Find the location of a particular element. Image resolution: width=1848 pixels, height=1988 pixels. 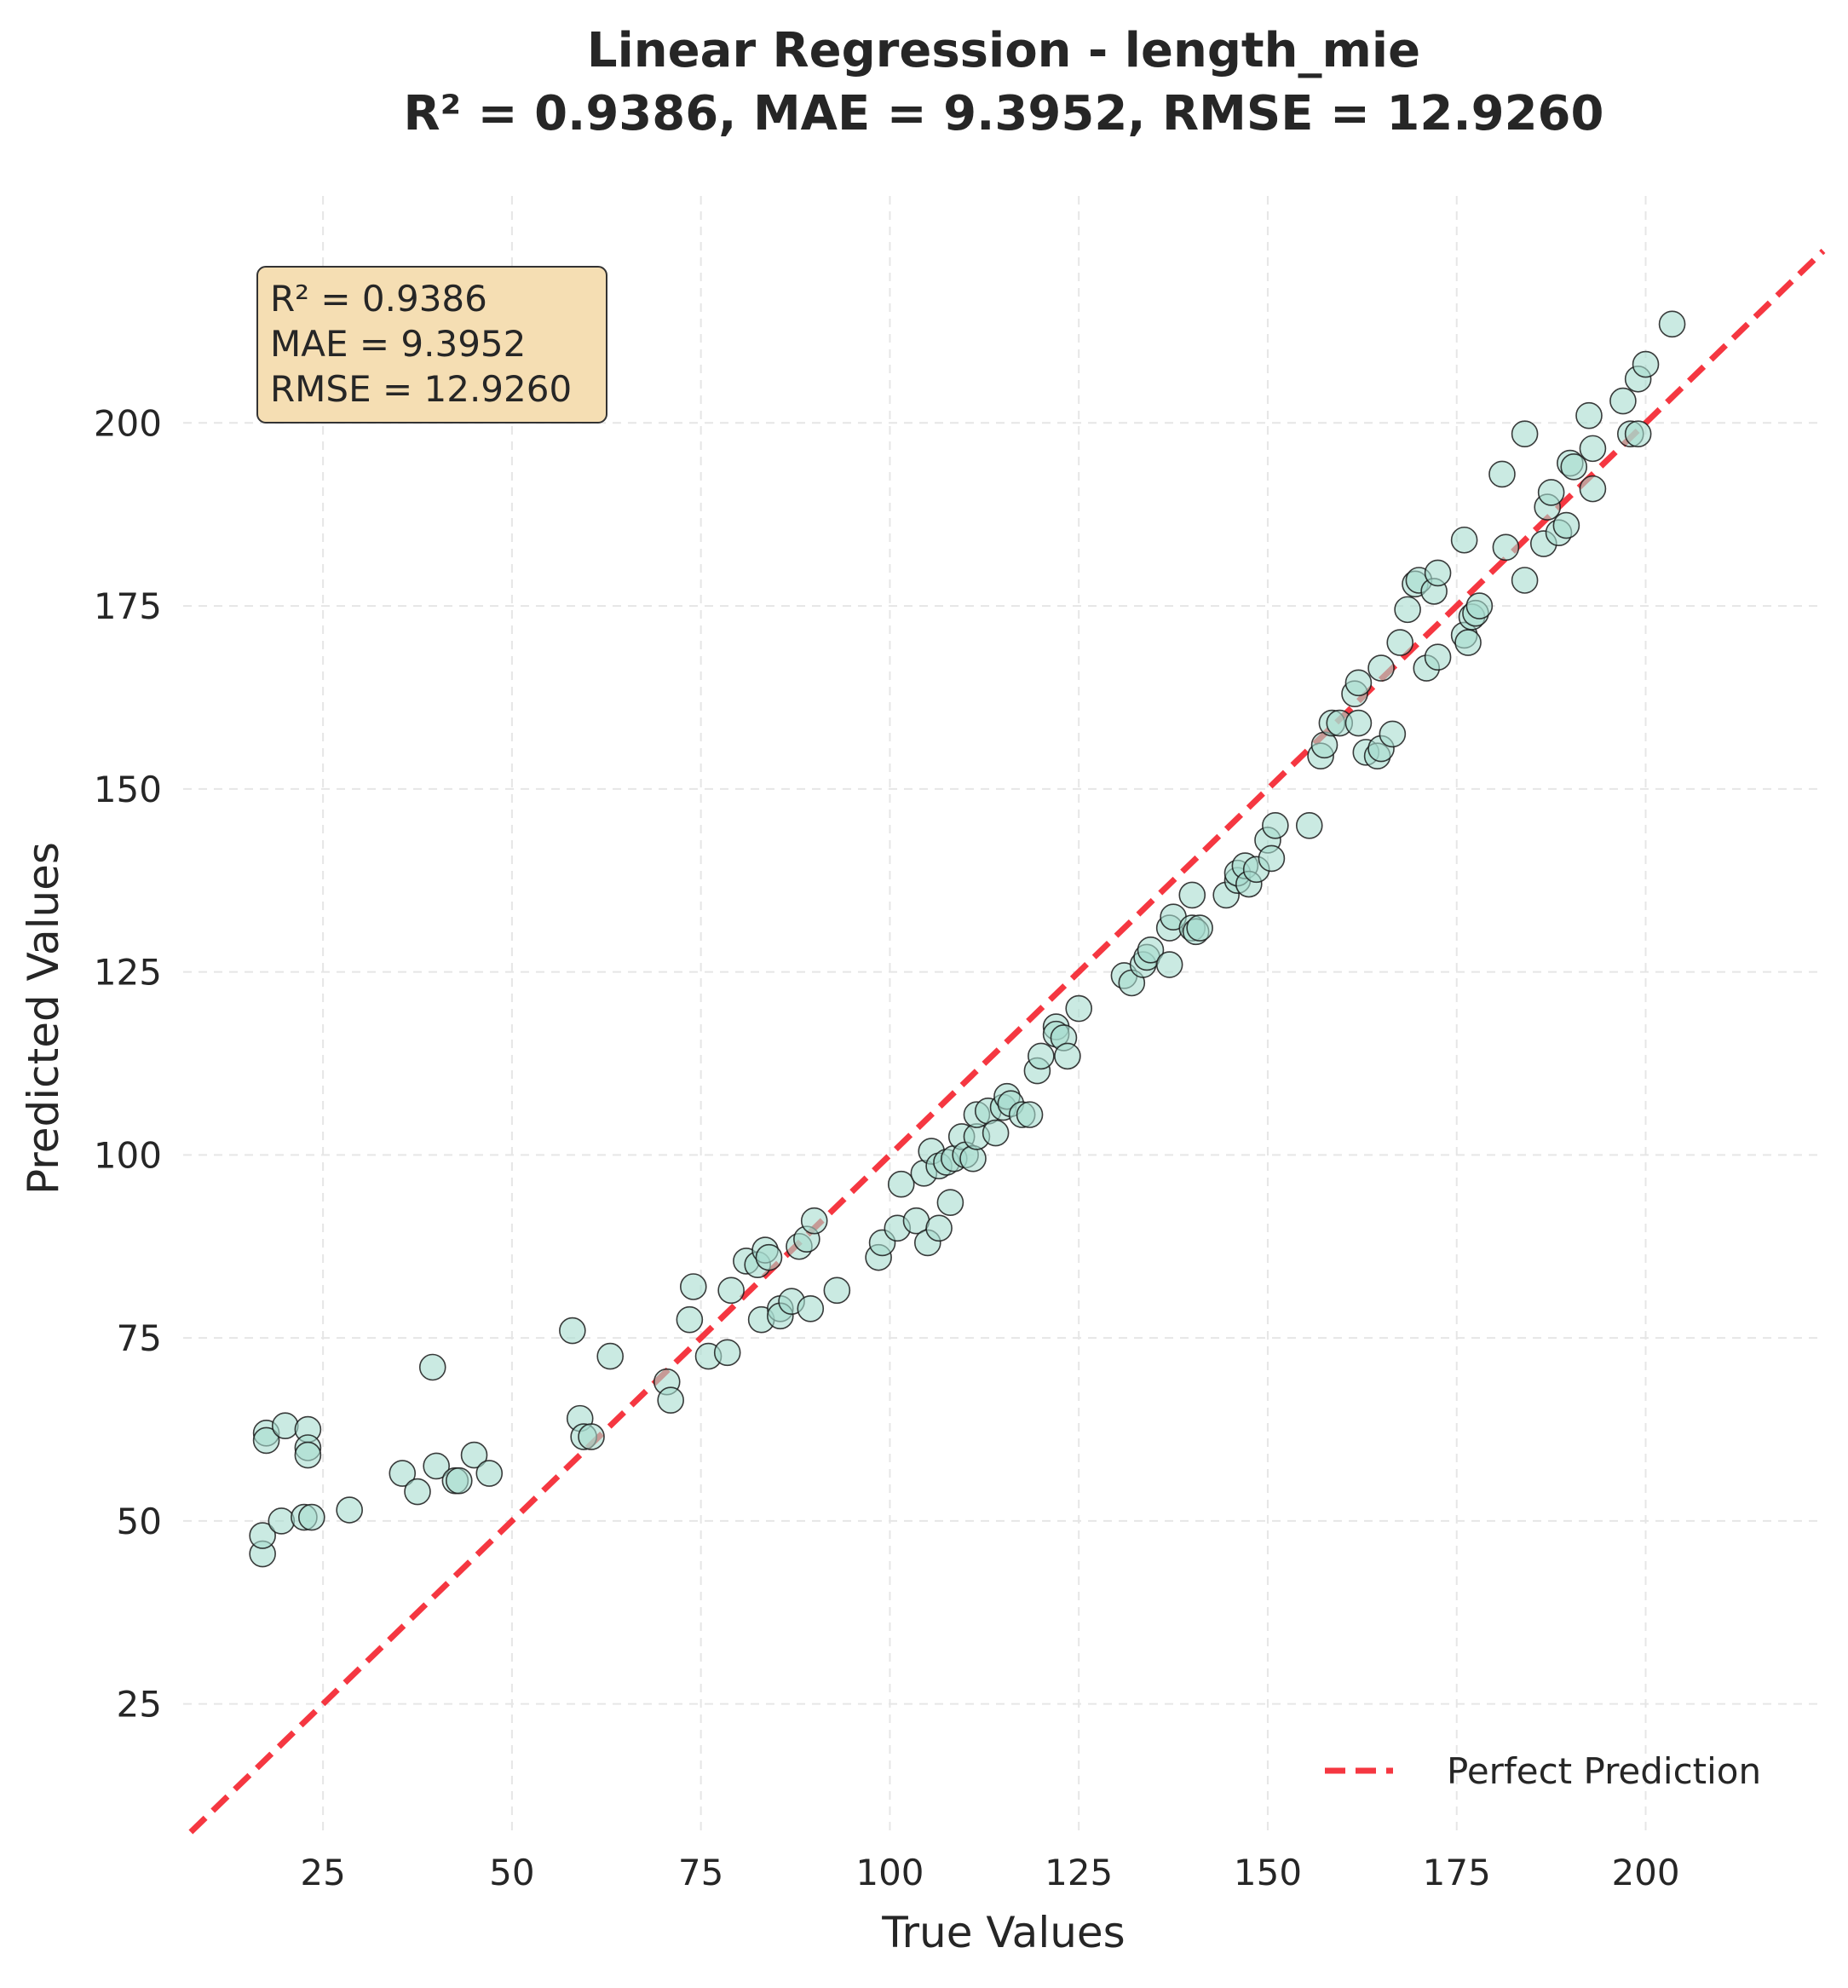

y-tick-label-125: 125 is located at coordinates (128, 973).